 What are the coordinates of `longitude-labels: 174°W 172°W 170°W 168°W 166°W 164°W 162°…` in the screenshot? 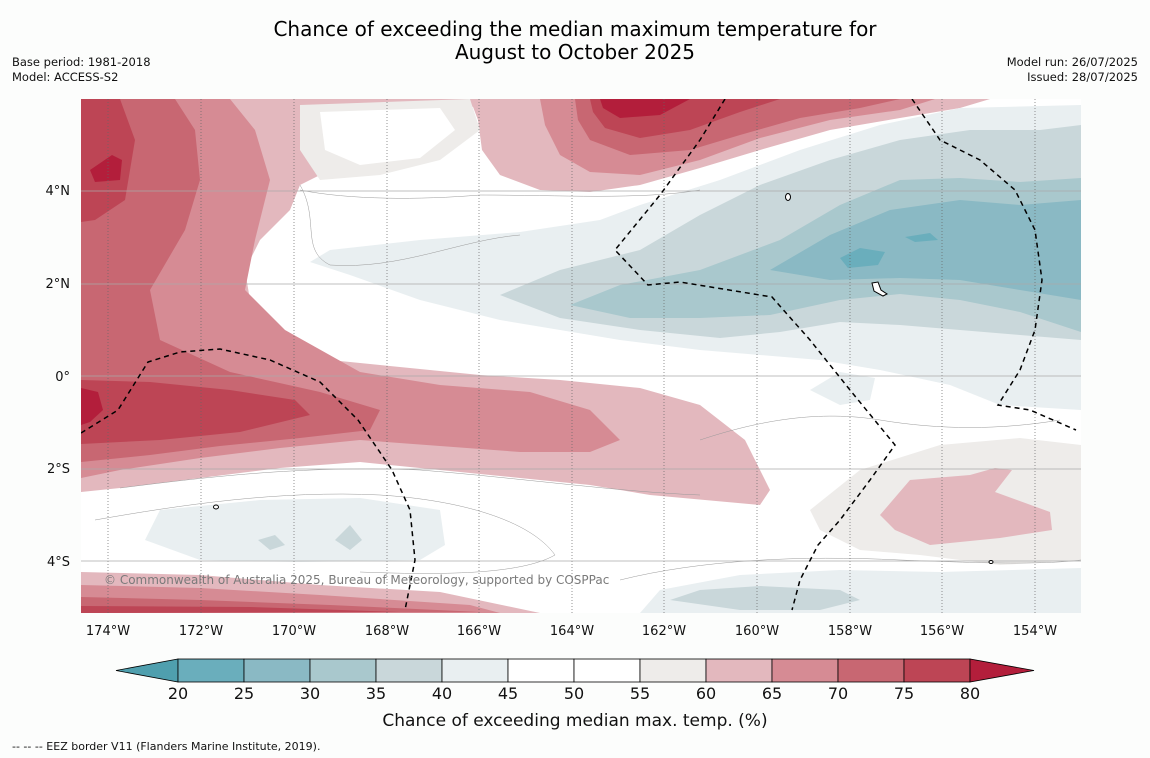 It's located at (571, 631).